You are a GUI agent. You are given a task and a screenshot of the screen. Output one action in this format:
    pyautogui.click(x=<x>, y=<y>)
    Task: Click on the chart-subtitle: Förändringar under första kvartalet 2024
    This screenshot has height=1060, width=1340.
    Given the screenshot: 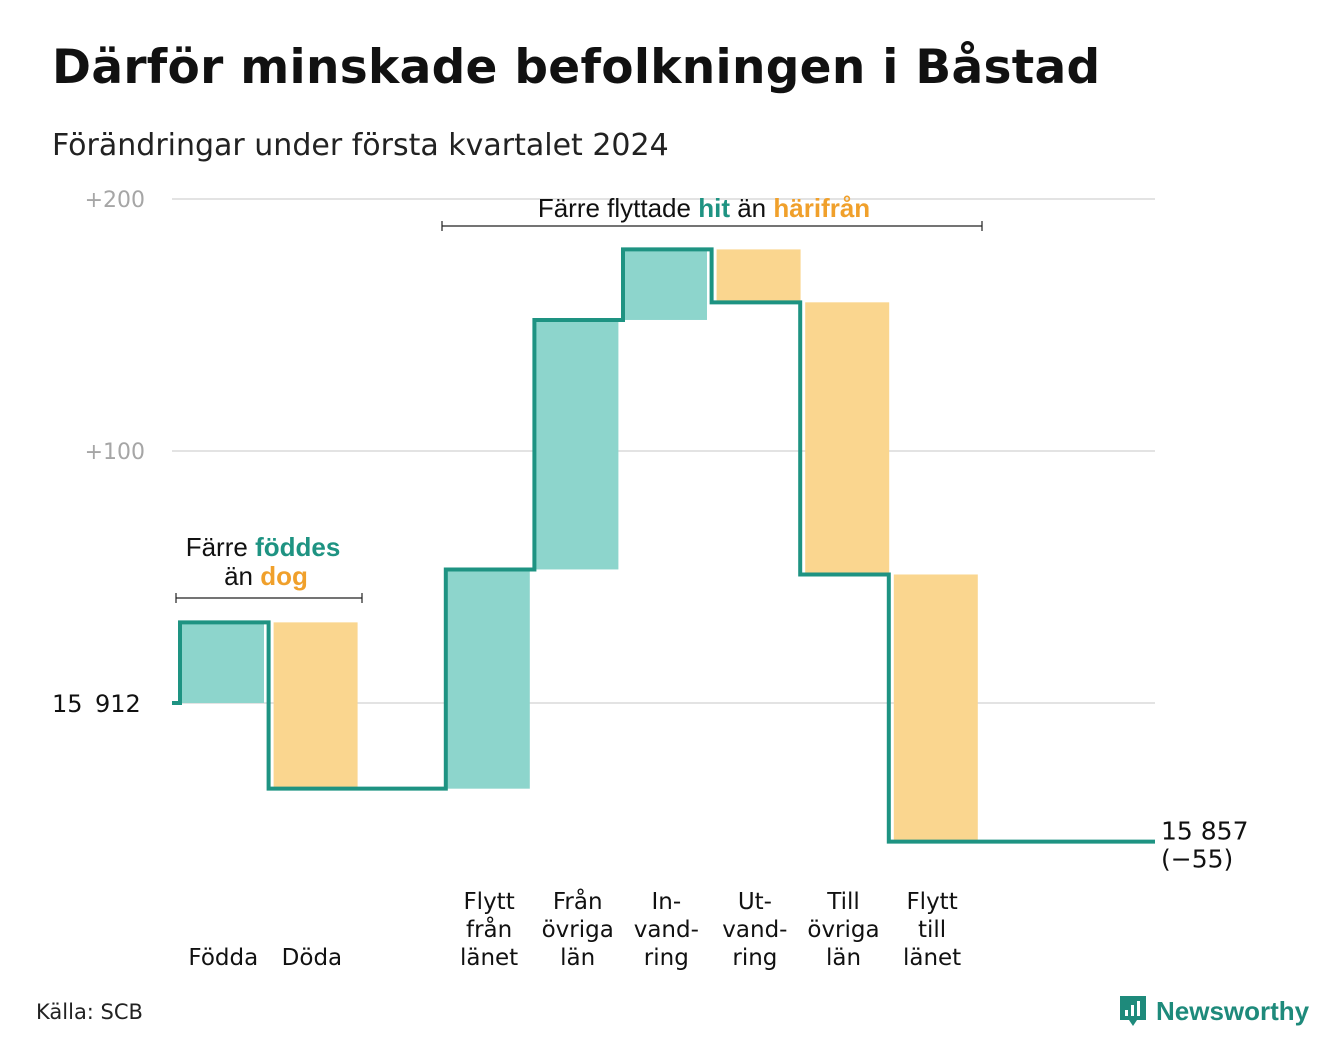 What is the action you would take?
    pyautogui.click(x=360, y=145)
    